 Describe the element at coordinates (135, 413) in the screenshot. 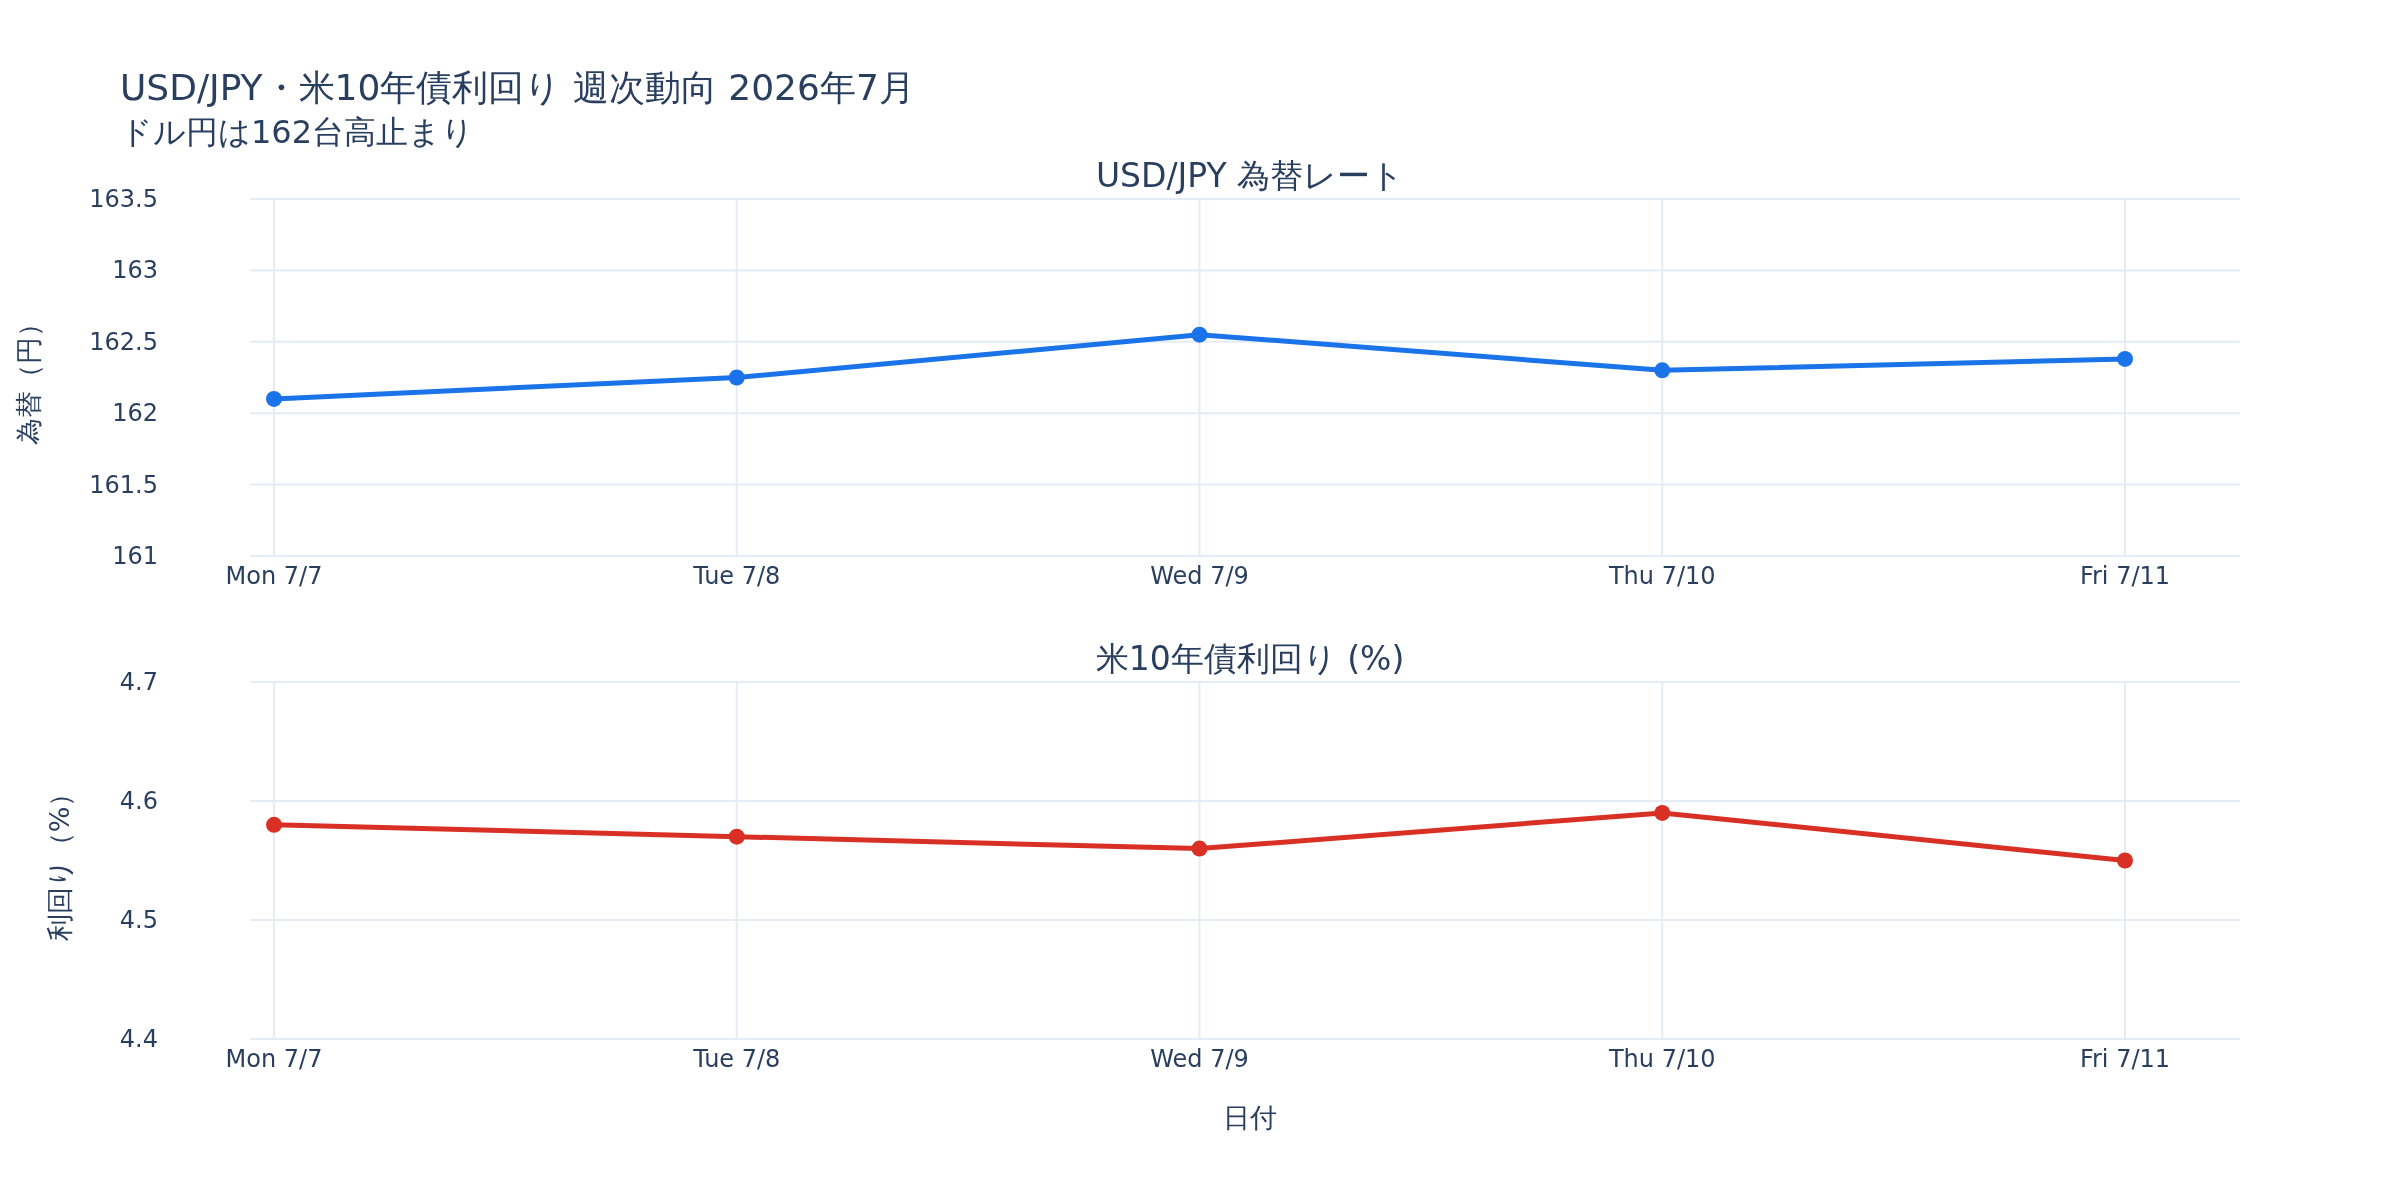

I see `y-tick-label: 162` at that location.